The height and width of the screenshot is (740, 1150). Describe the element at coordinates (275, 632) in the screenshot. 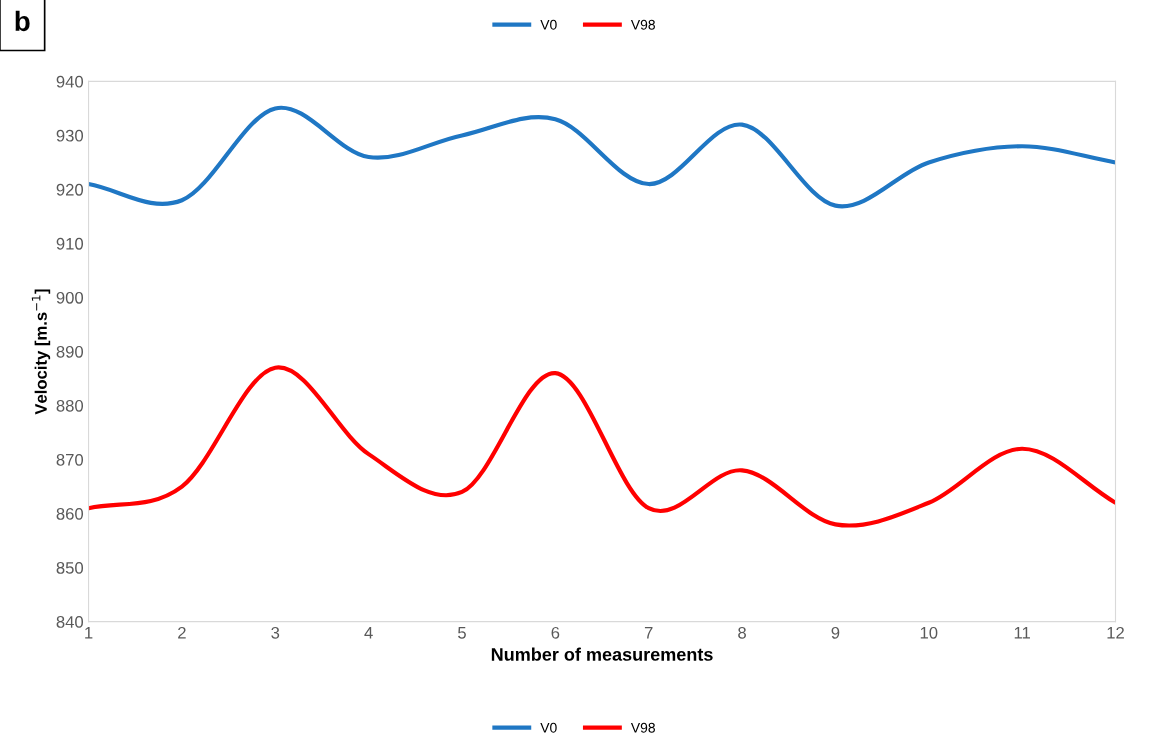

I see `x-tick-label: 3` at that location.